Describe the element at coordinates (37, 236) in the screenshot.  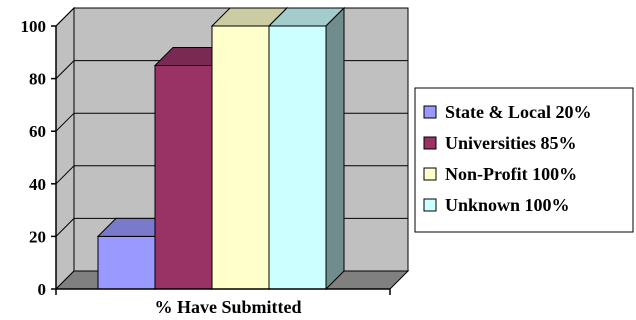
I see `y-tick-label: 20` at that location.